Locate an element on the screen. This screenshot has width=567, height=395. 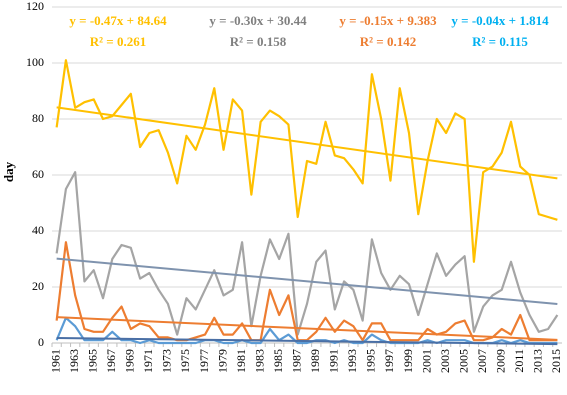
x-tick-label: 1963 is located at coordinates (74, 361).